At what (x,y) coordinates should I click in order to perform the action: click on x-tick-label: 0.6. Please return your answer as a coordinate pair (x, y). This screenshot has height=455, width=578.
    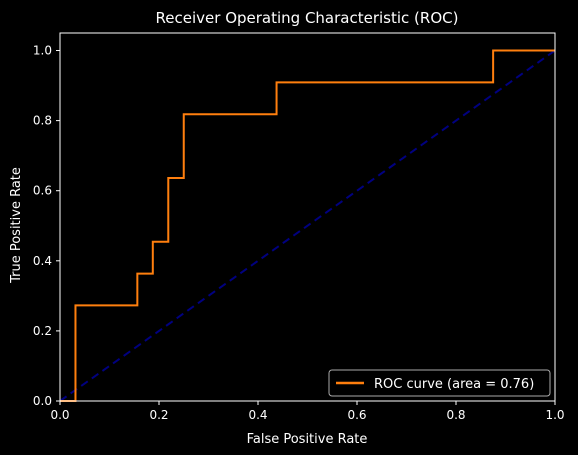
    Looking at the image, I should click on (356, 415).